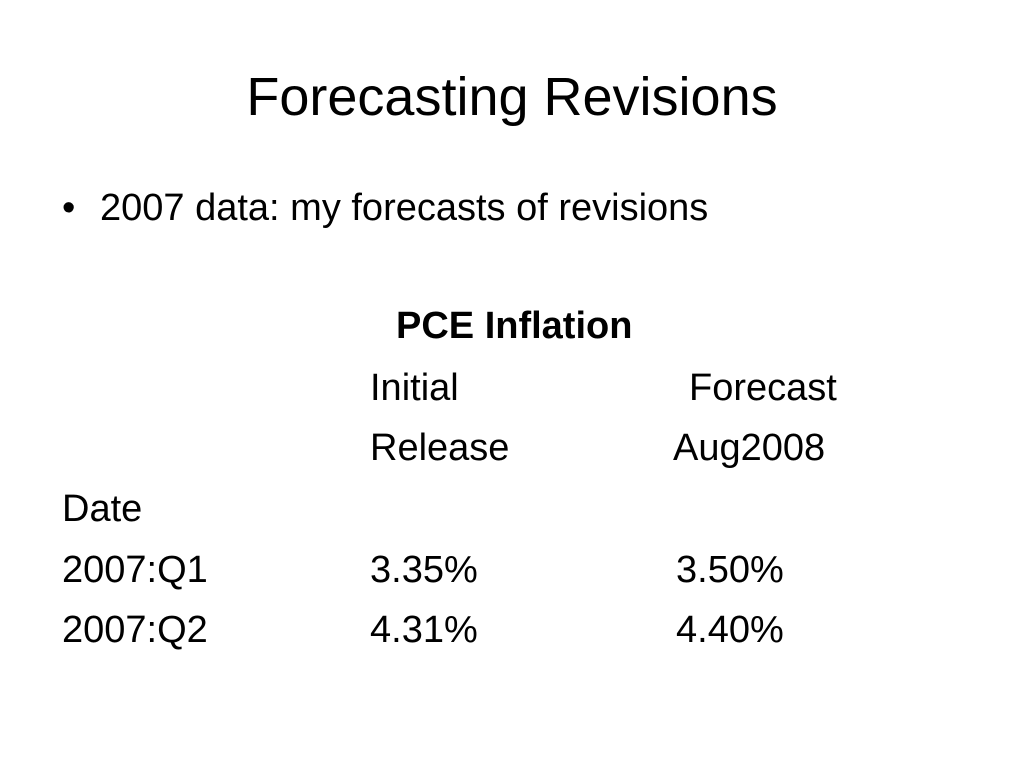 Image resolution: width=1024 pixels, height=768 pixels. Describe the element at coordinates (404, 208) in the screenshot. I see `bullet-text: 2007 data: my forecasts of revisions` at that location.